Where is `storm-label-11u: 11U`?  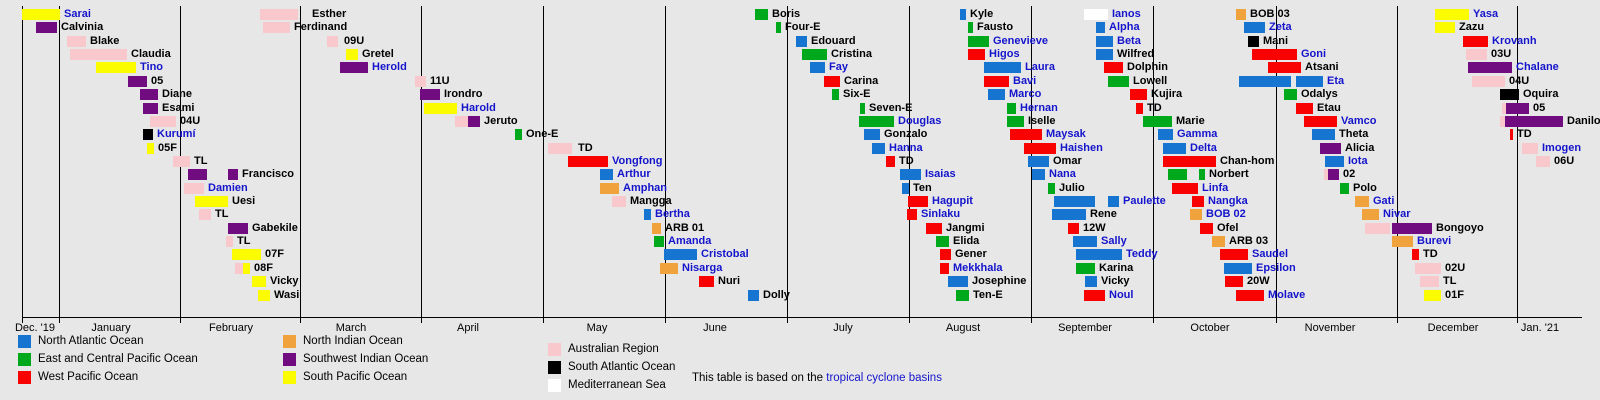
storm-label-11u: 11U is located at coordinates (440, 80).